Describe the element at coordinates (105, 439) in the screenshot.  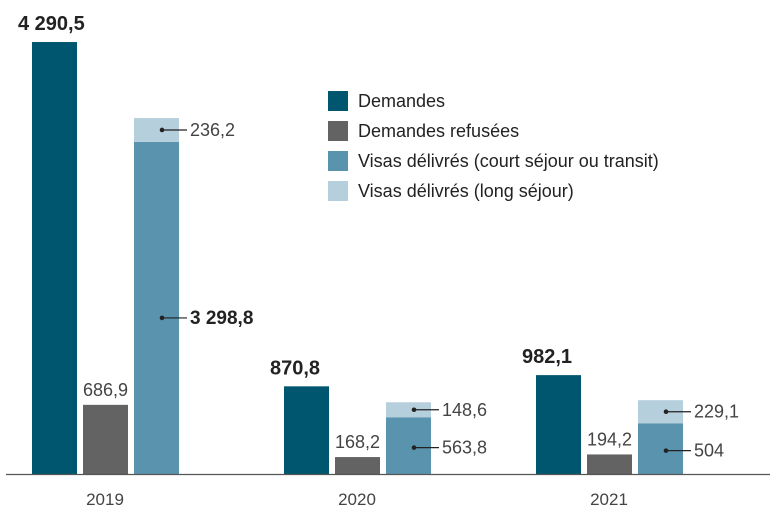
I see `bar-refusees-2019` at that location.